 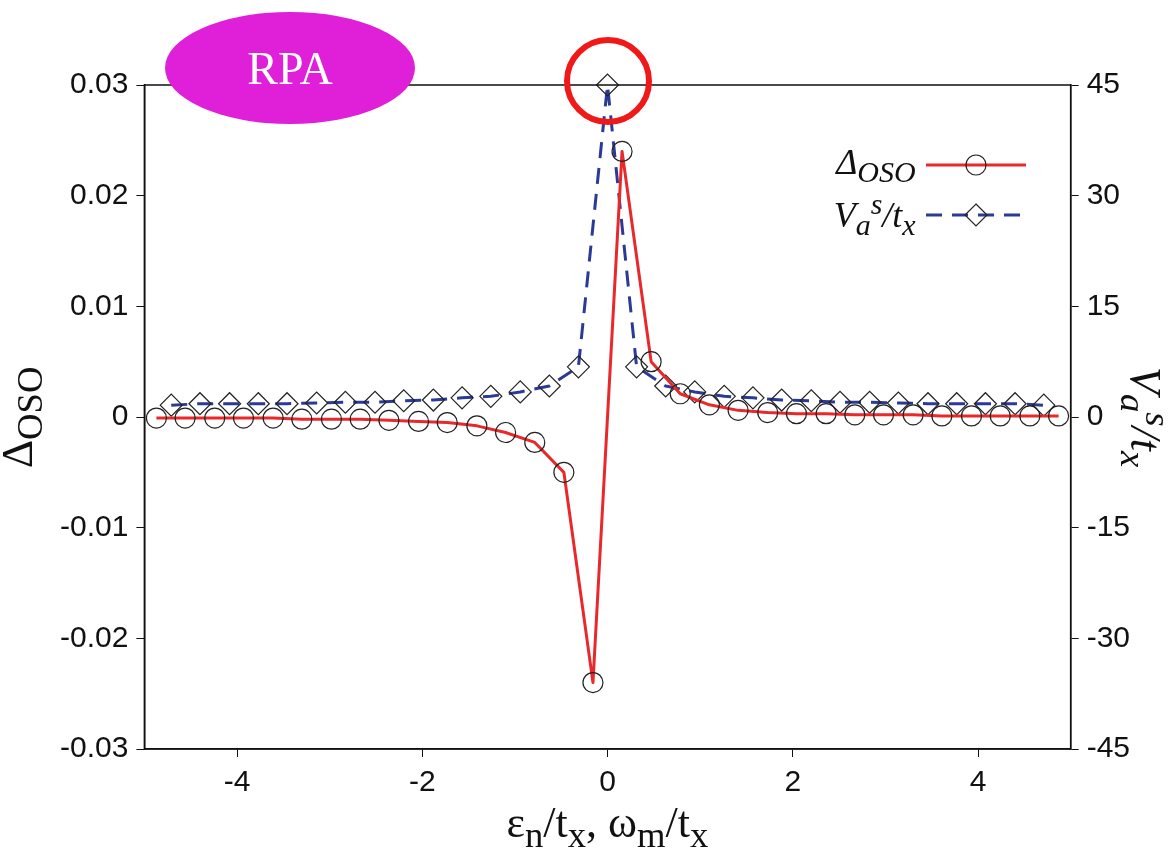 I want to click on y2-tick-label: 45, so click(x=1103, y=83).